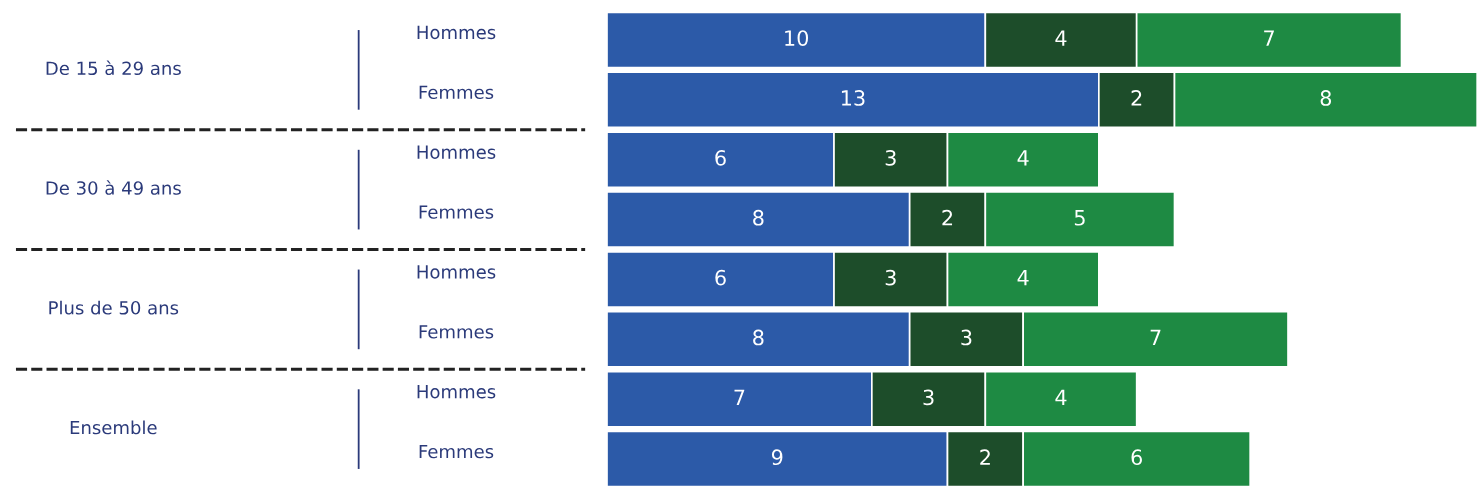 The width and height of the screenshot is (1483, 489). Describe the element at coordinates (797, 38) in the screenshot. I see `data-label: 10` at that location.